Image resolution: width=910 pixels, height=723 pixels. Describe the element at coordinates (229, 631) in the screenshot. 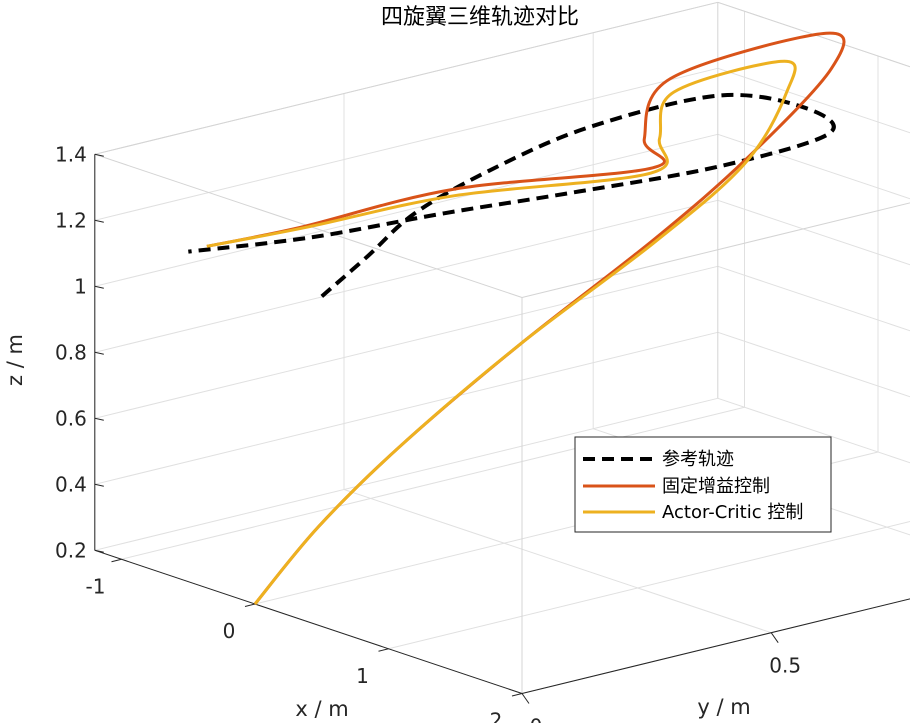

I see `x-tick-label: 0` at that location.